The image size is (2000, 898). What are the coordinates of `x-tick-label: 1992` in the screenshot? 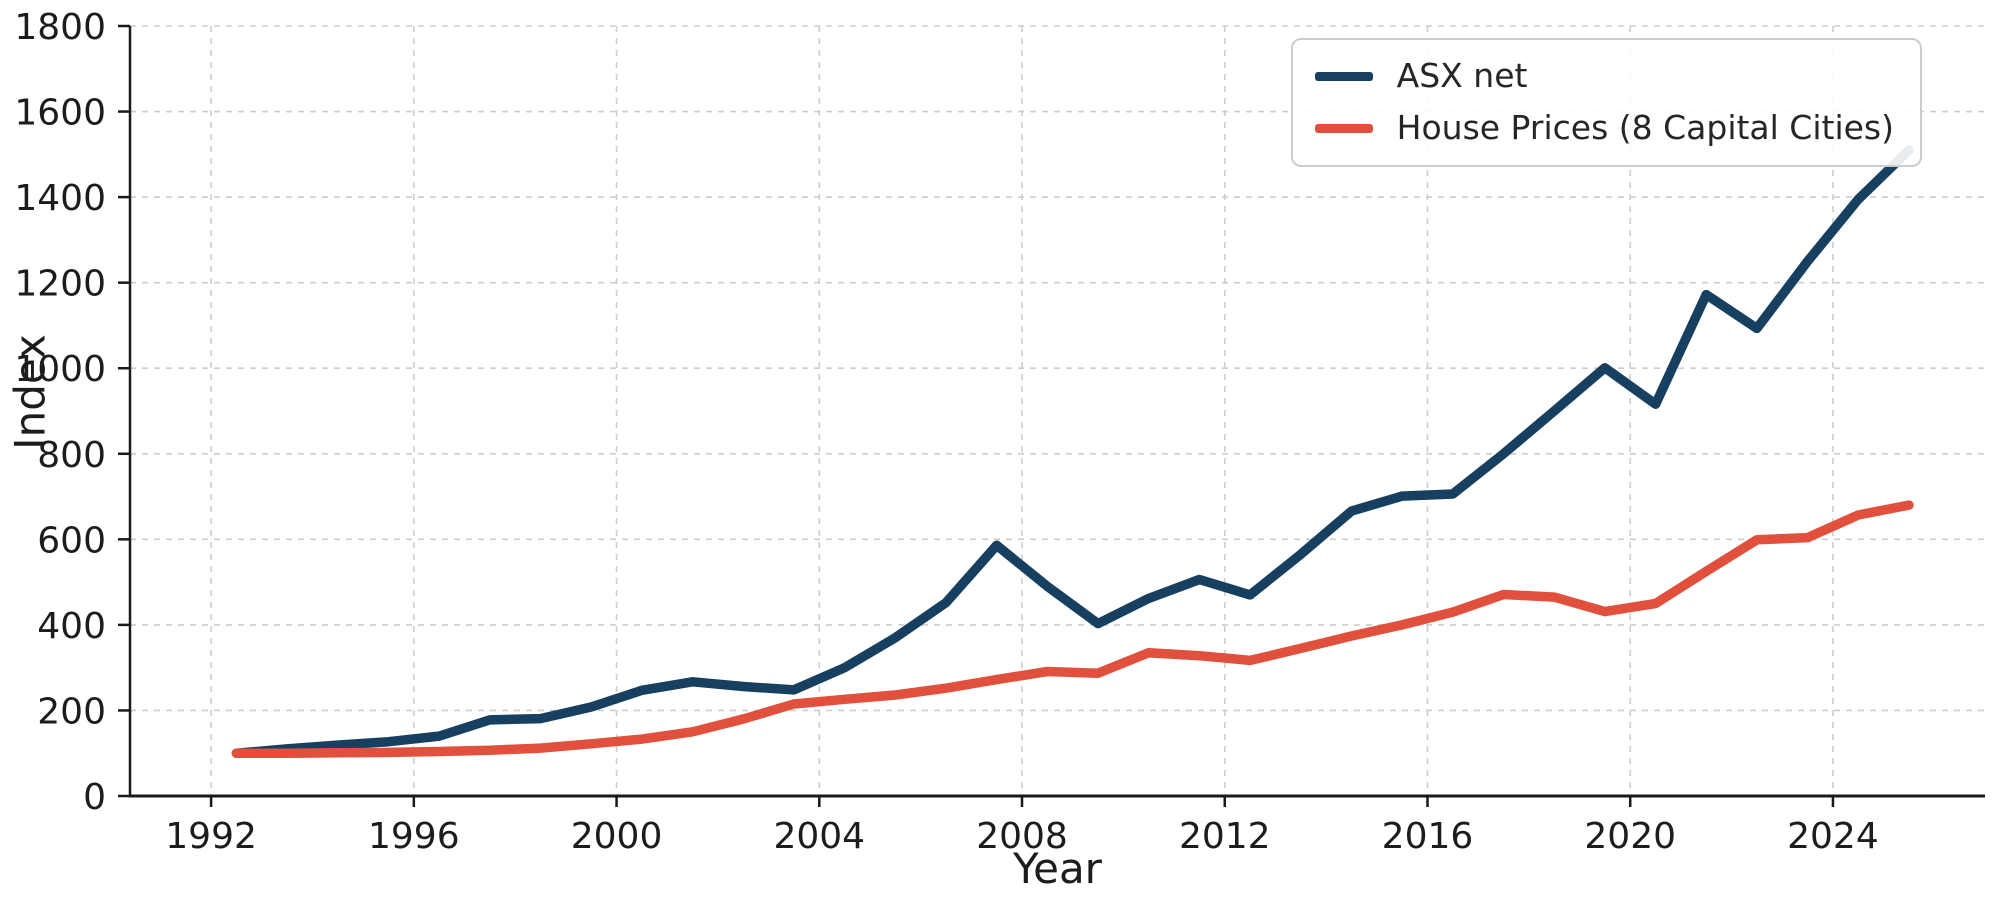 It's located at (211, 836).